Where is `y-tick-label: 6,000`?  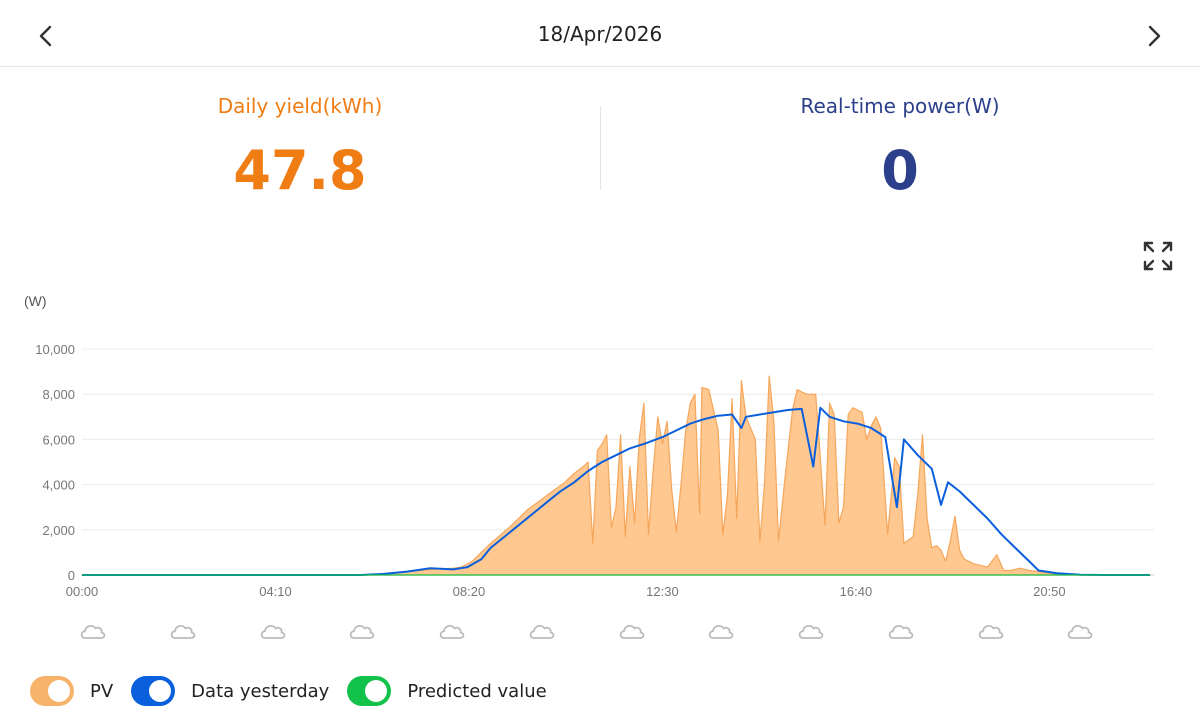 y-tick-label: 6,000 is located at coordinates (58, 439).